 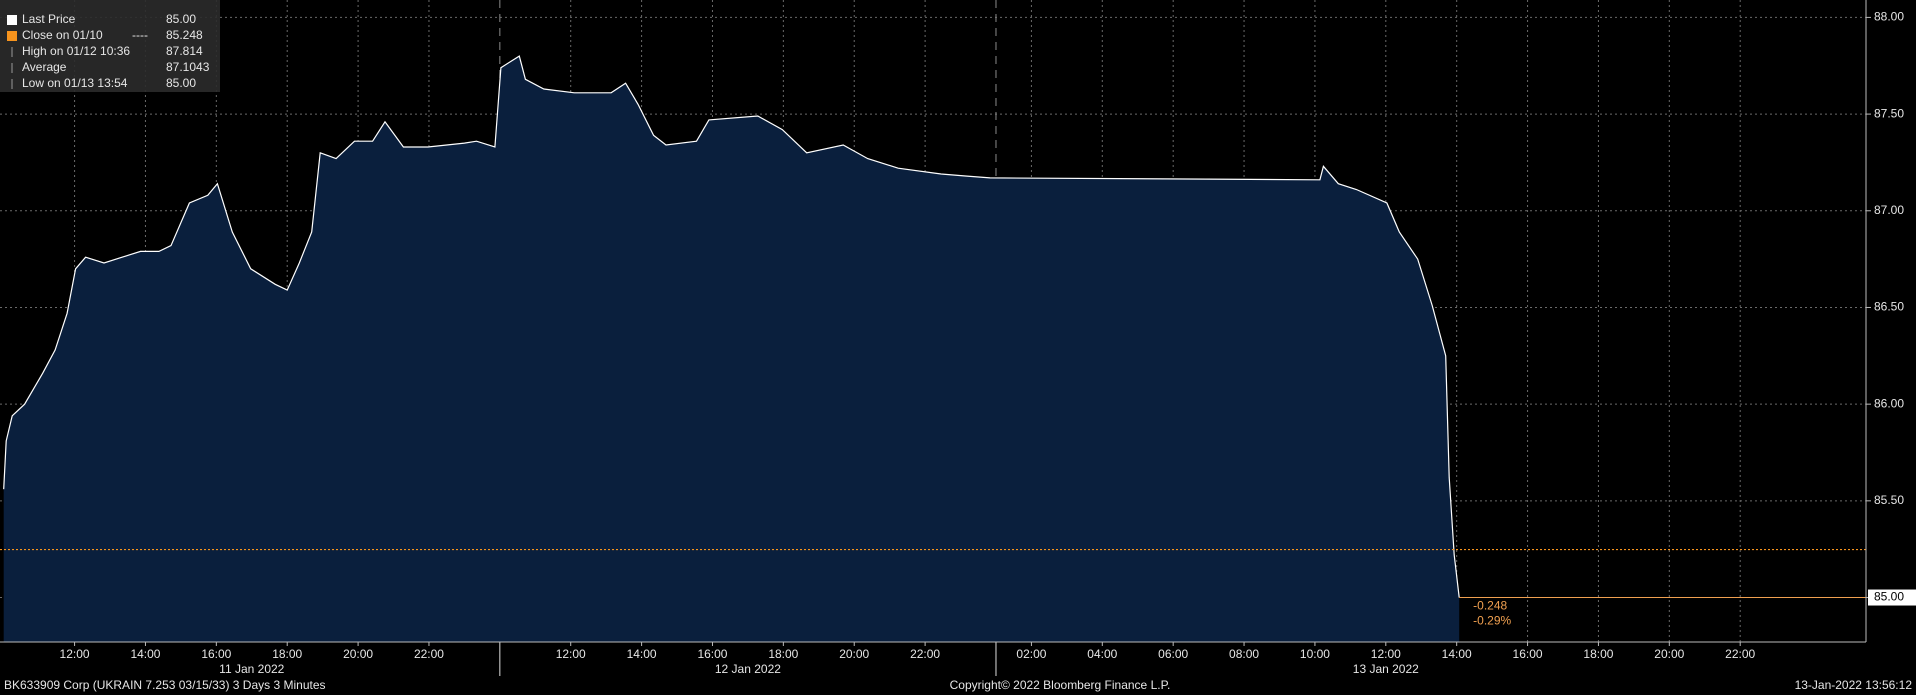 I want to click on y-tick-label: 86.00, so click(x=1889, y=403).